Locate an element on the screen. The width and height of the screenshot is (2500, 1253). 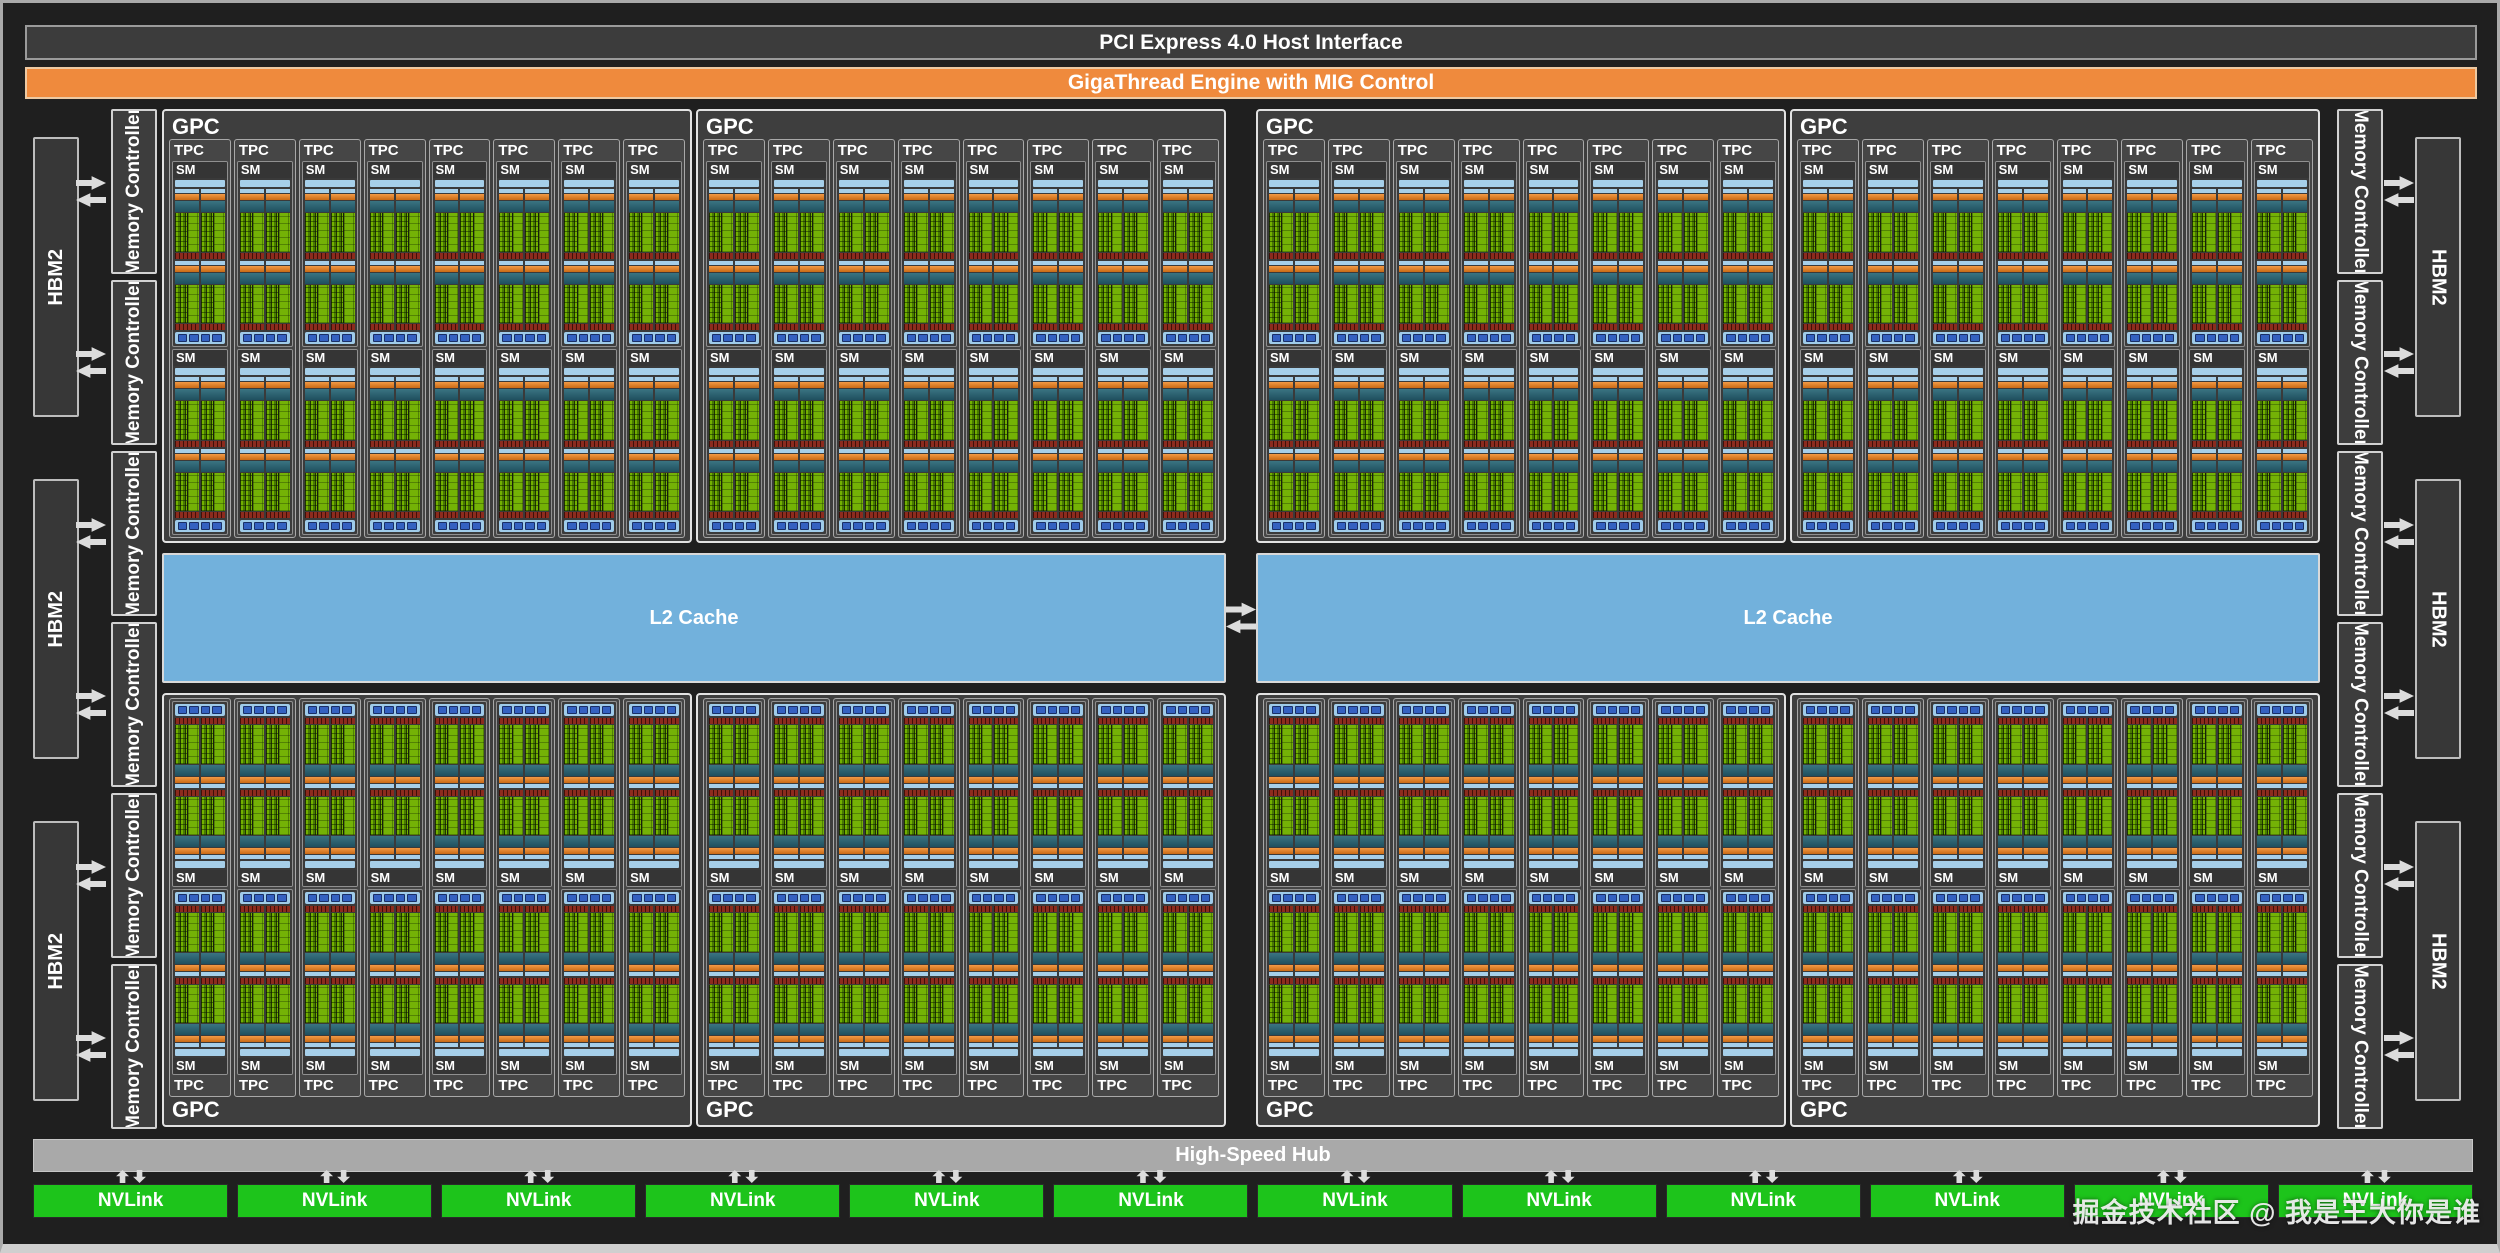
tex-unit-bar is located at coordinates (993, 710).